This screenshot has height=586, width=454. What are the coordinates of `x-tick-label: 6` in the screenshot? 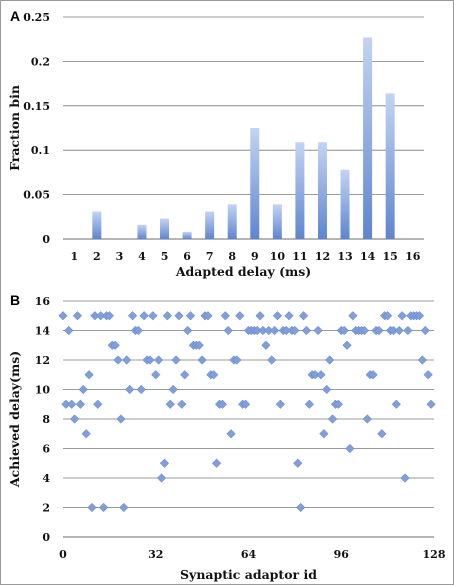 It's located at (187, 256).